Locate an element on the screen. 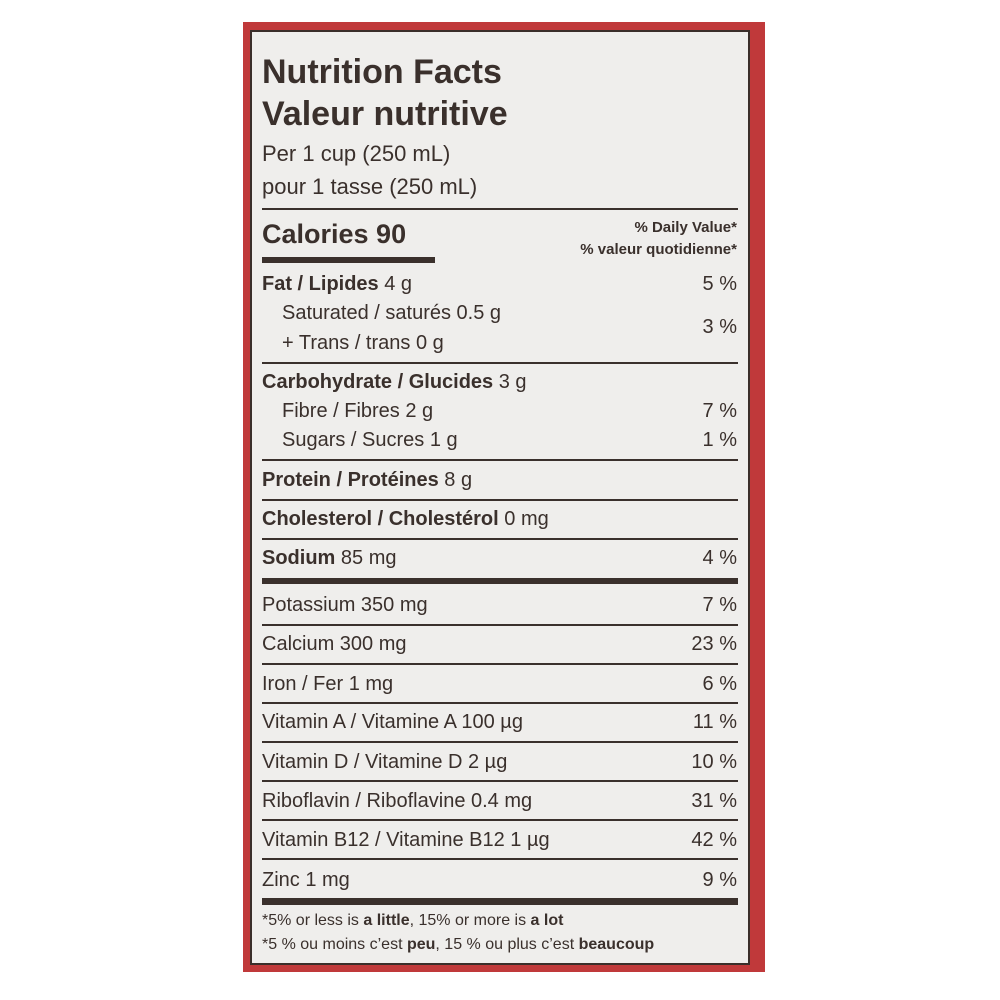  calories-bar is located at coordinates (348, 260).